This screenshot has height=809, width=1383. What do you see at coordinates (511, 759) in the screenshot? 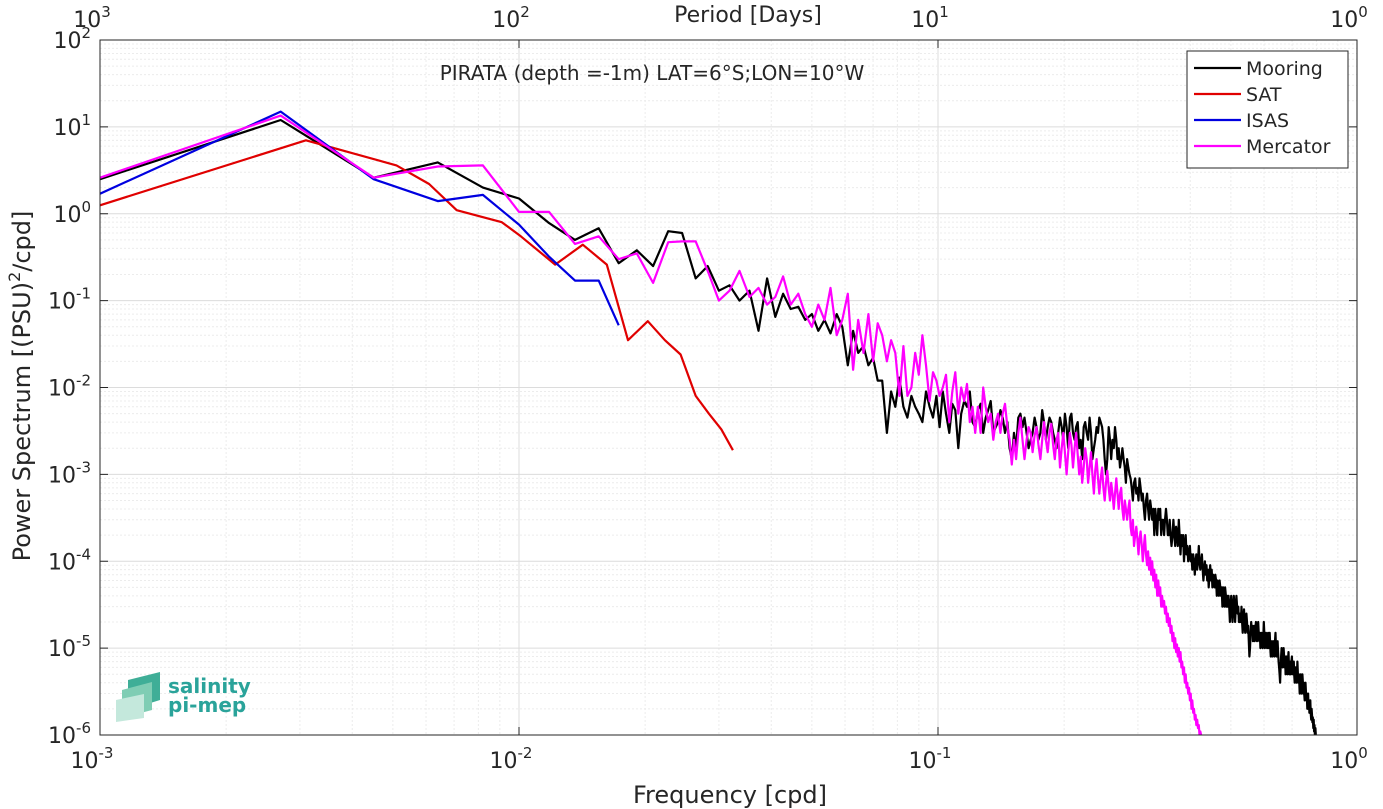
I see `x-tick-label: 10⁻²` at bounding box center [511, 759].